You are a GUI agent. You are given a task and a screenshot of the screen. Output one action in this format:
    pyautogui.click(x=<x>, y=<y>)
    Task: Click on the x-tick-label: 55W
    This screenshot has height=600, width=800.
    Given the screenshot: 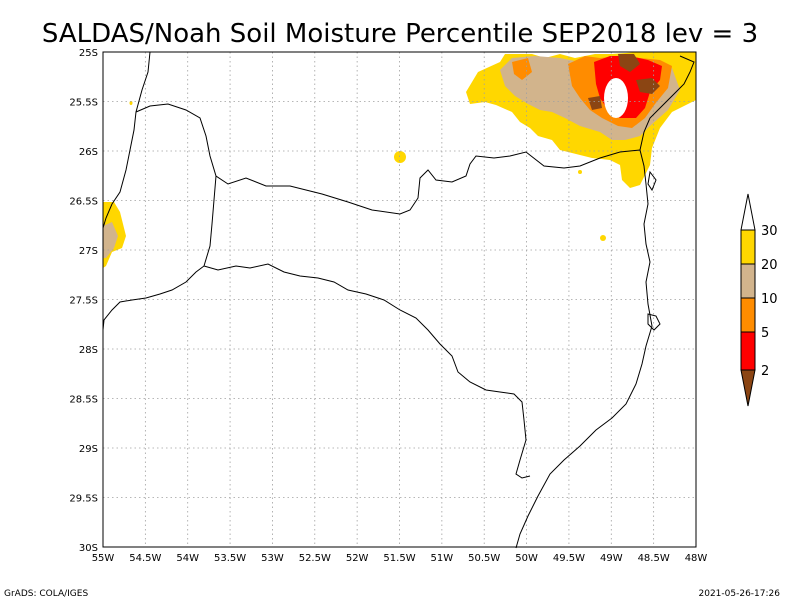 What is the action you would take?
    pyautogui.click(x=103, y=558)
    